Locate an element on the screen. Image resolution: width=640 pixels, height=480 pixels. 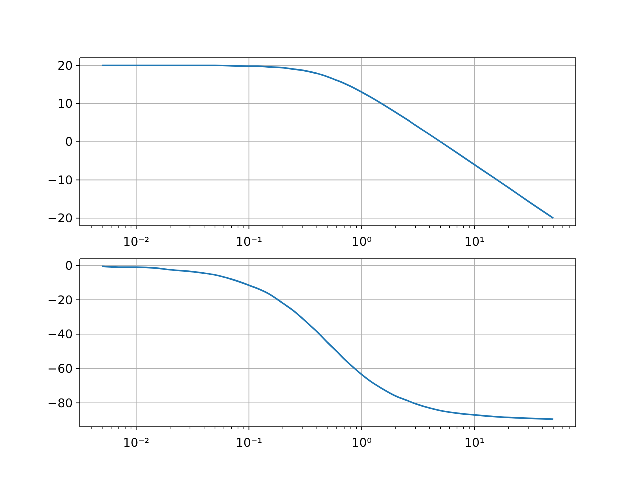
y-tick-label: 20 is located at coordinates (65, 65).